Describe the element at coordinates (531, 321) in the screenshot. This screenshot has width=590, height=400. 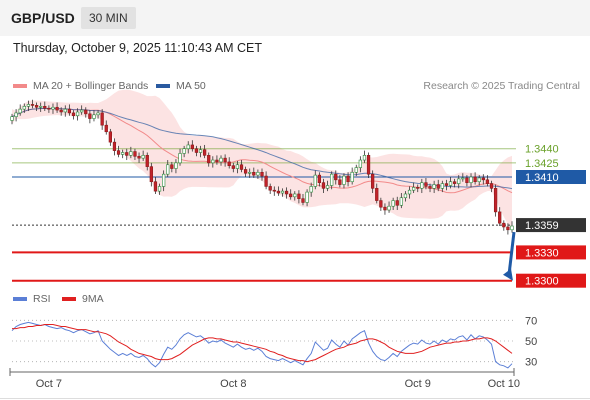
I see `rsi-tick-label-0: 70` at that location.